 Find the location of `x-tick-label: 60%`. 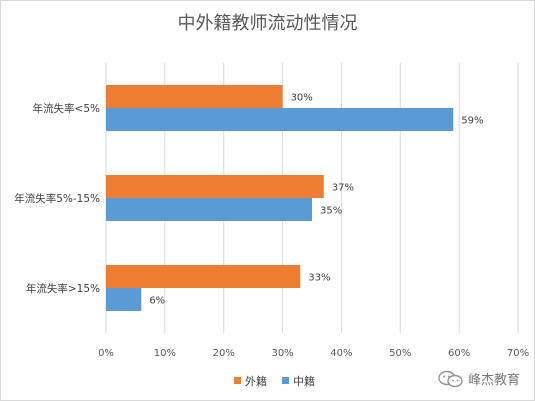

x-tick-label: 60% is located at coordinates (459, 353).